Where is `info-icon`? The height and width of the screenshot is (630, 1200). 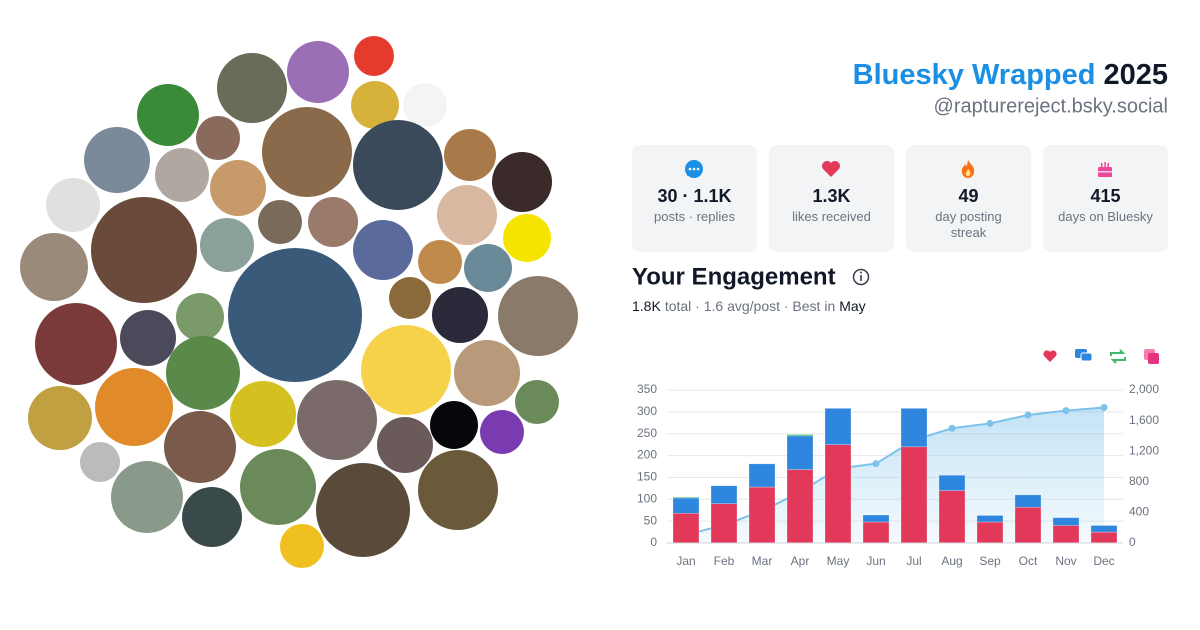 info-icon is located at coordinates (861, 277).